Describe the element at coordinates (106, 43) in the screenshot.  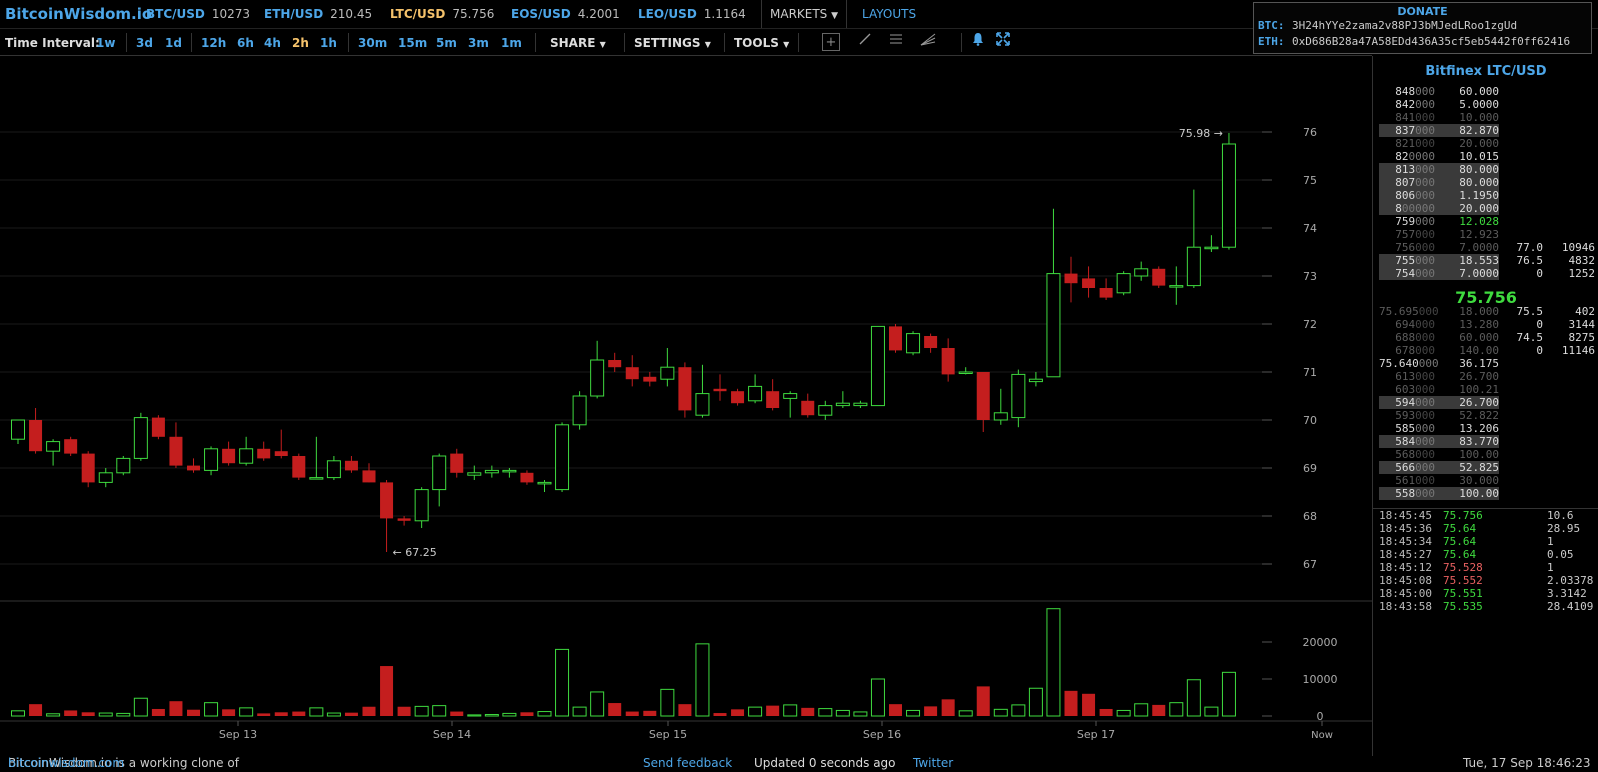
I see `interval-1w: 1w` at that location.